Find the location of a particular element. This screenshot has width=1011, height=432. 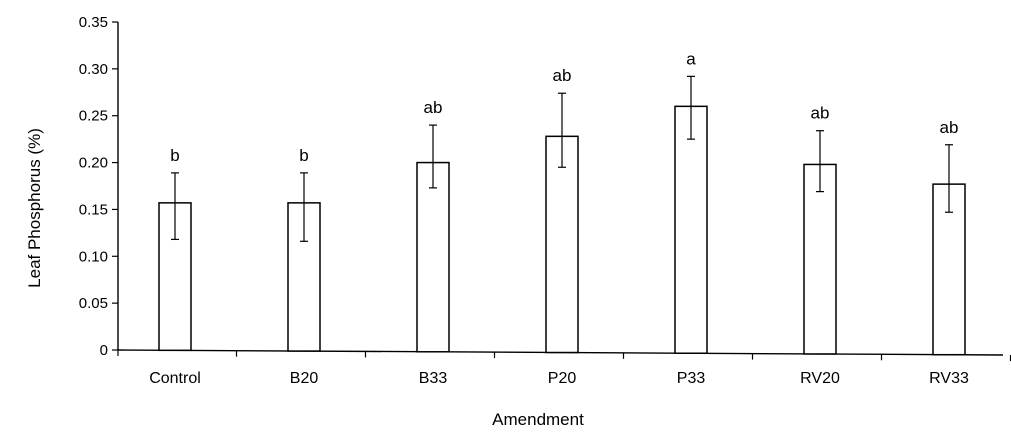

x-axis-title: Amendment is located at coordinates (538, 419).